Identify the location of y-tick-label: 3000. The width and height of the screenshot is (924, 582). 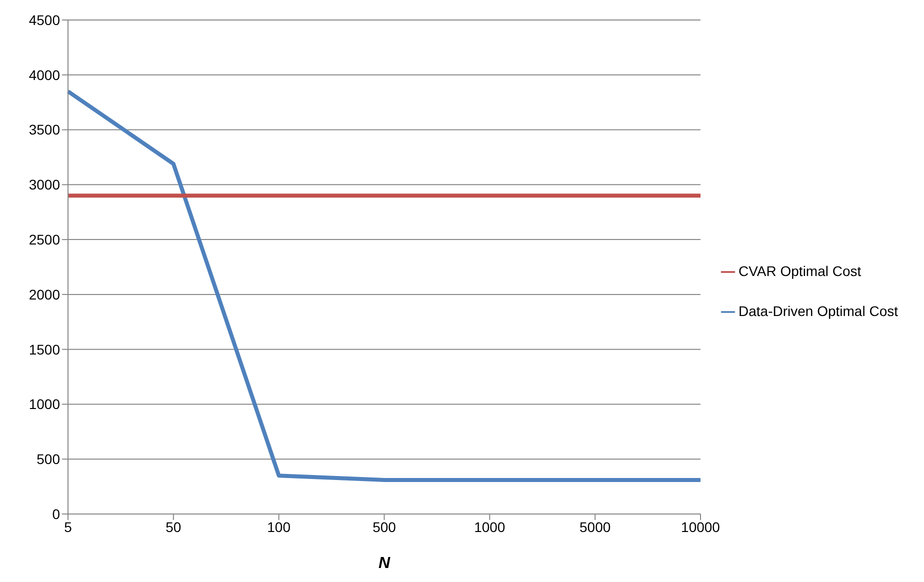
(44, 184).